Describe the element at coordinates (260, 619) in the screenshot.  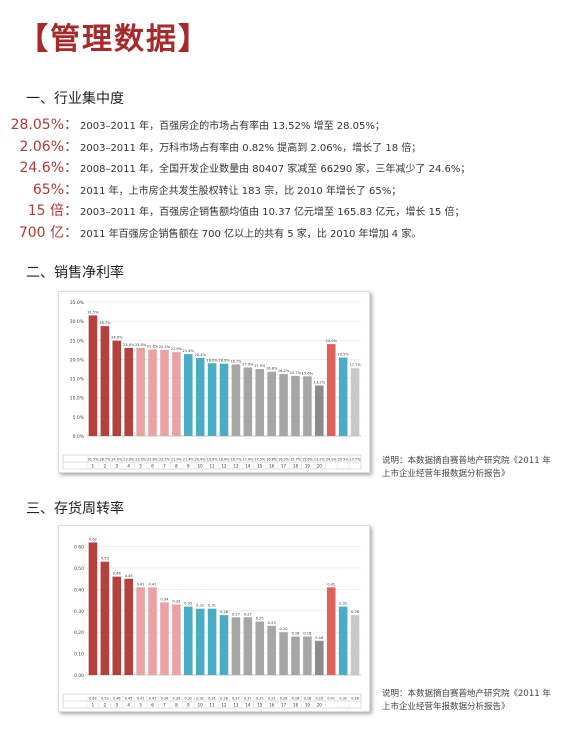
I see `value-label: 0.25` at that location.